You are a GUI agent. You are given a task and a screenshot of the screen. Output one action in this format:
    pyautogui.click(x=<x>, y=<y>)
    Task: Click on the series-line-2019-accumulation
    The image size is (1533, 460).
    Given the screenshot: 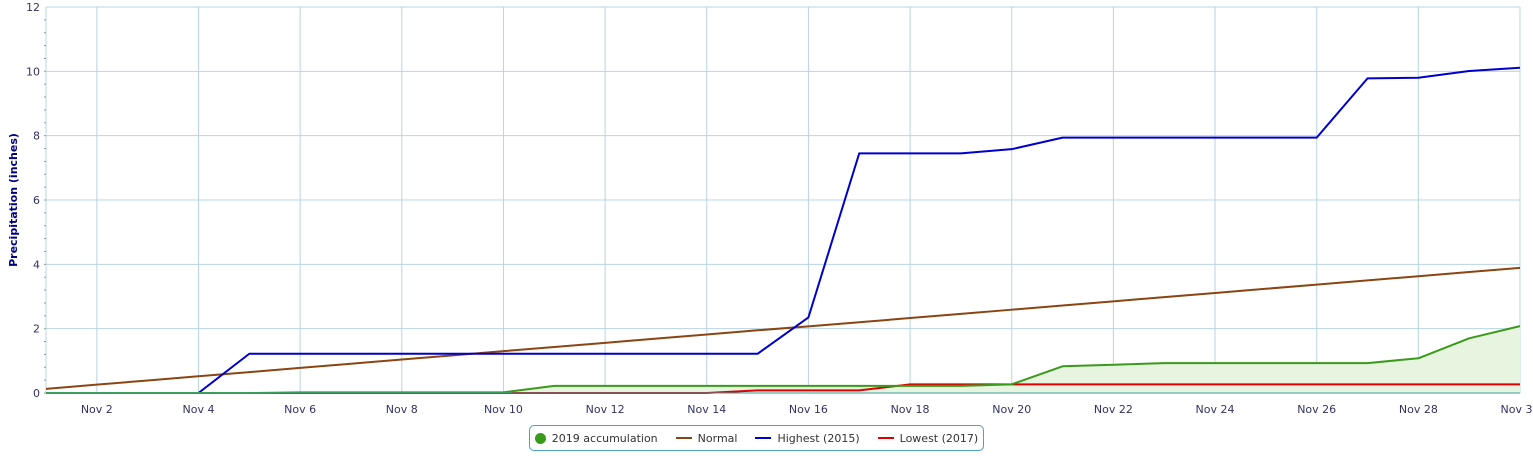 What is the action you would take?
    pyautogui.click(x=783, y=359)
    